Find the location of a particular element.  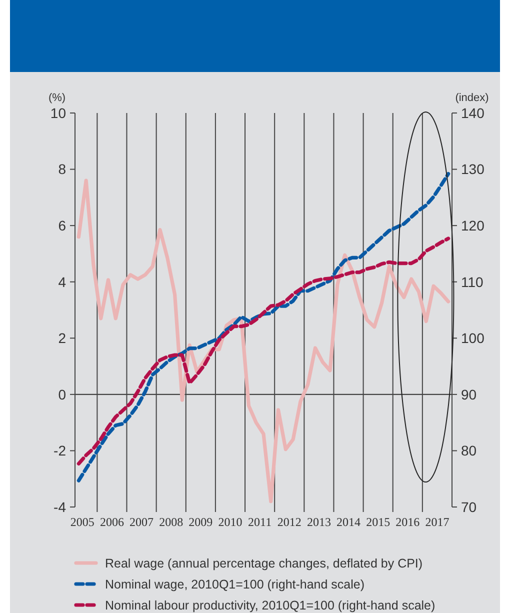

x-tick-label: 2015 is located at coordinates (378, 522).